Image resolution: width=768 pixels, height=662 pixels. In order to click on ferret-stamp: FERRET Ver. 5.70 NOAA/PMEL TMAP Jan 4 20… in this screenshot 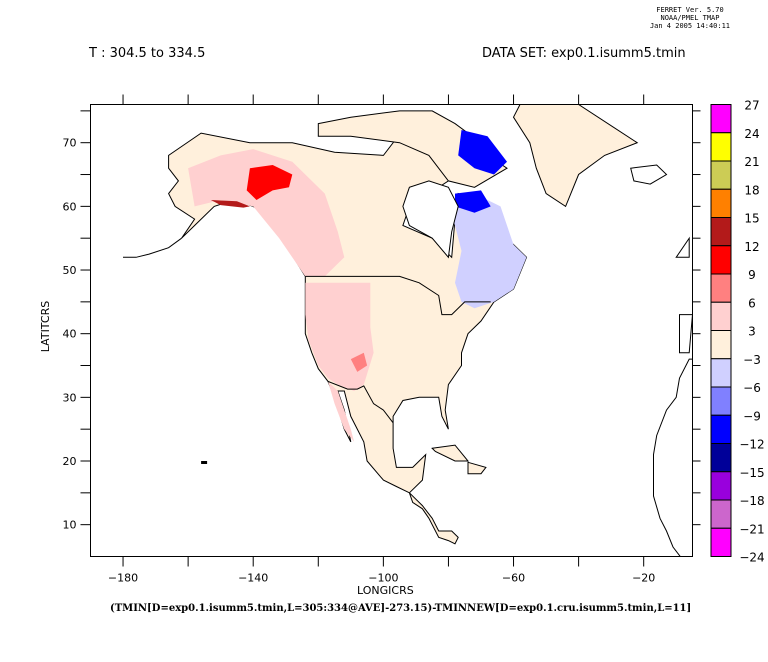, I will do `click(690, 18)`.